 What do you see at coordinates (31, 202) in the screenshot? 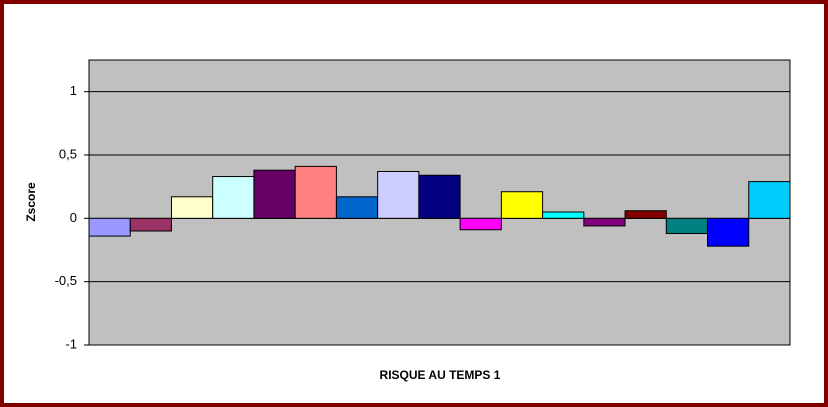
I see `y-axis-title: Zscore` at bounding box center [31, 202].